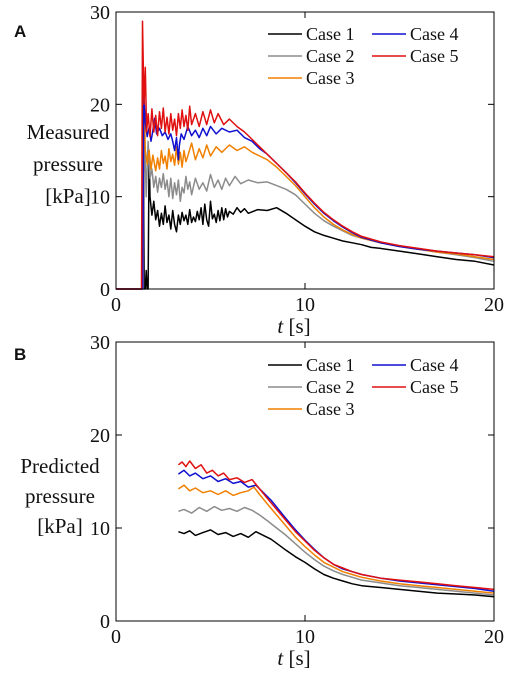  I want to click on y-axis-title-line: Measured, so click(68, 132).